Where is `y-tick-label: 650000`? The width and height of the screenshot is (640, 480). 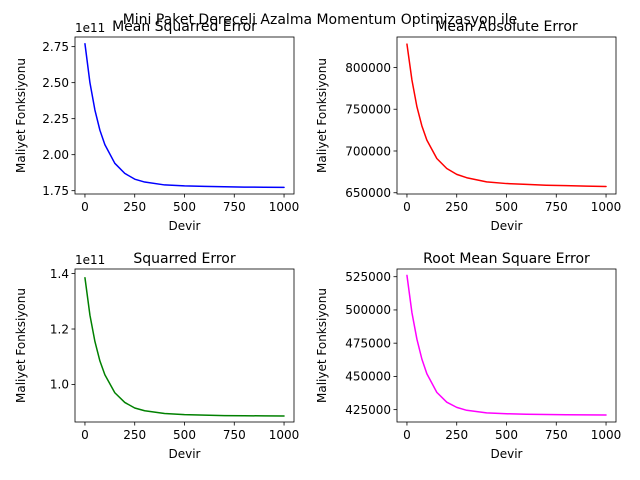 y-tick-label: 650000 is located at coordinates (368, 193).